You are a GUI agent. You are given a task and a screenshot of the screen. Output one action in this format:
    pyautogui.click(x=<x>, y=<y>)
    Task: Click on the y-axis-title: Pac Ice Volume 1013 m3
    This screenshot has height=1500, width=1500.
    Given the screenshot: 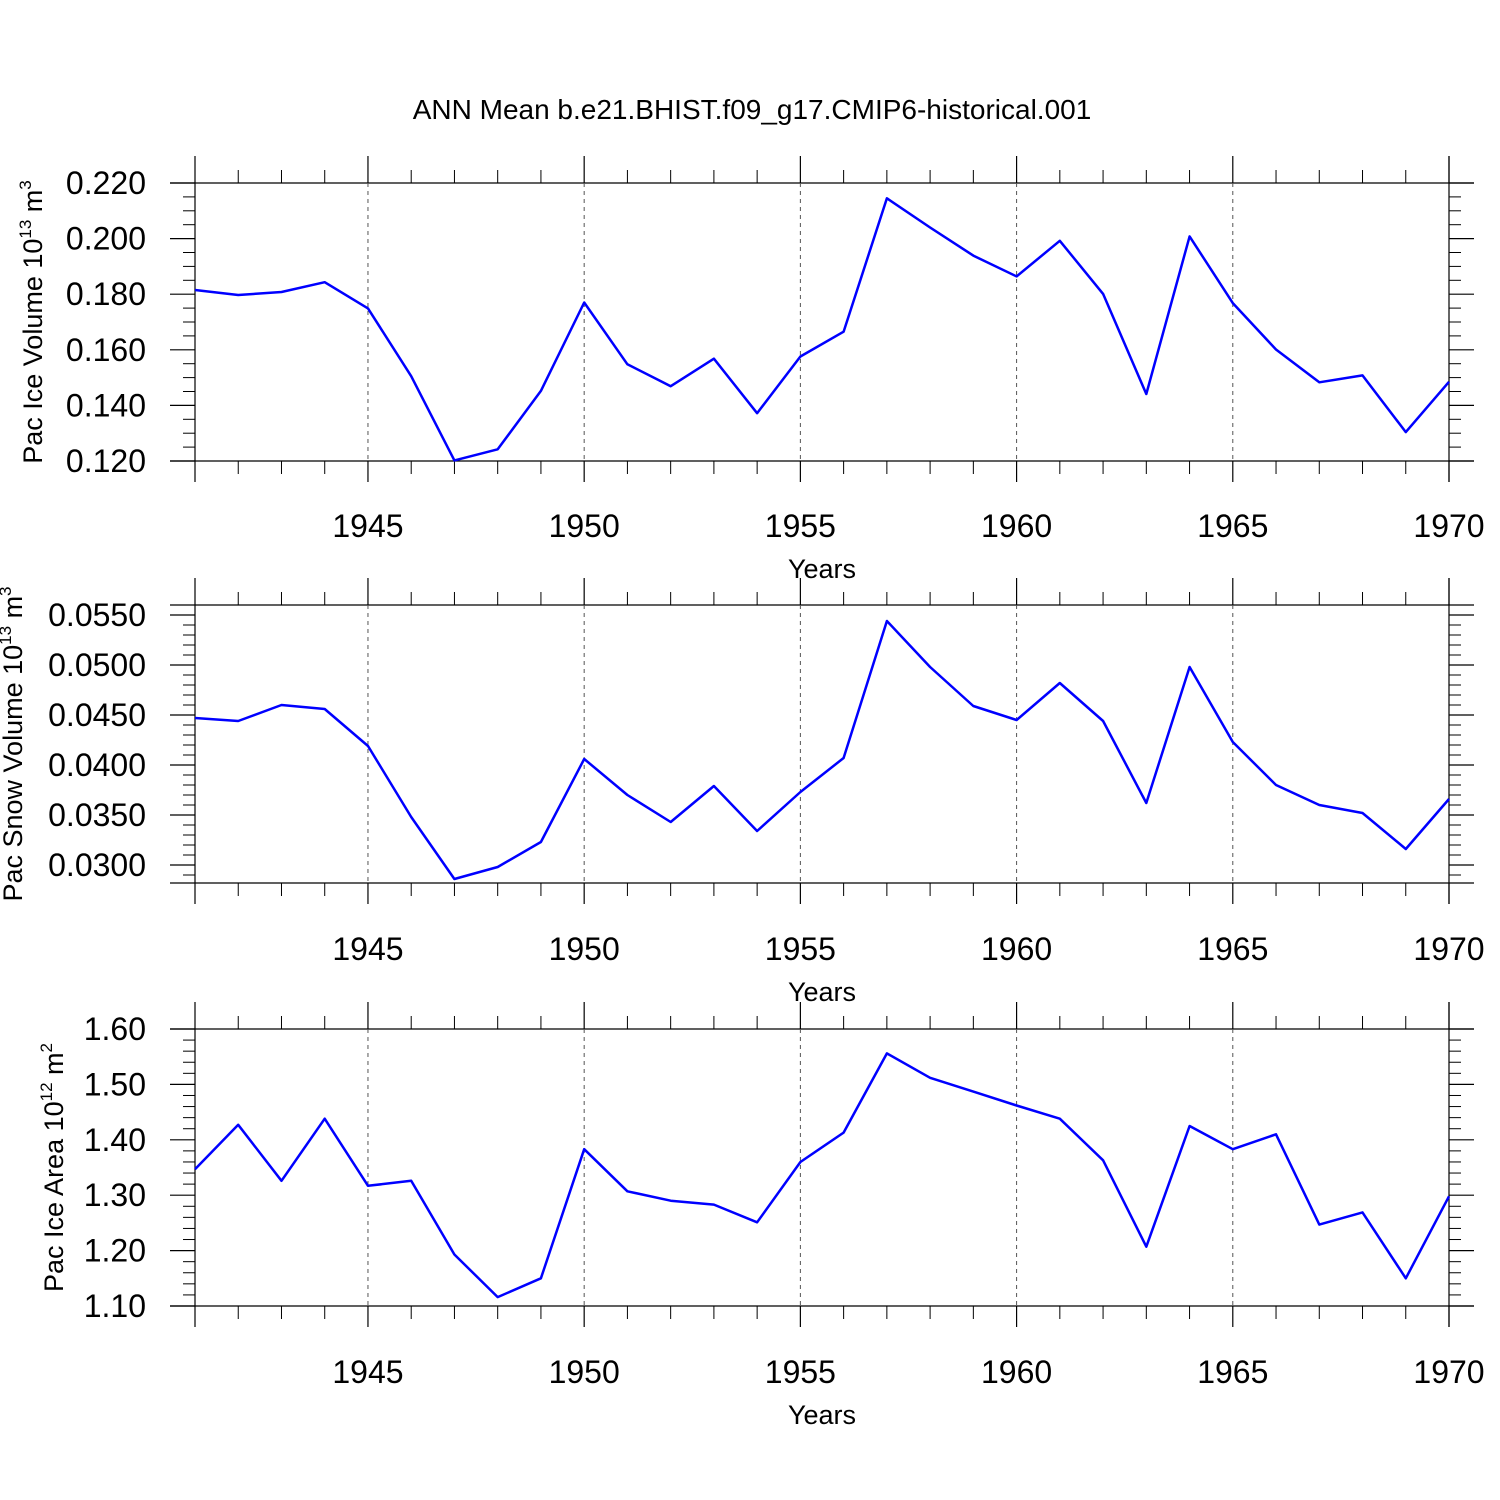 What is the action you would take?
    pyautogui.click(x=32, y=322)
    